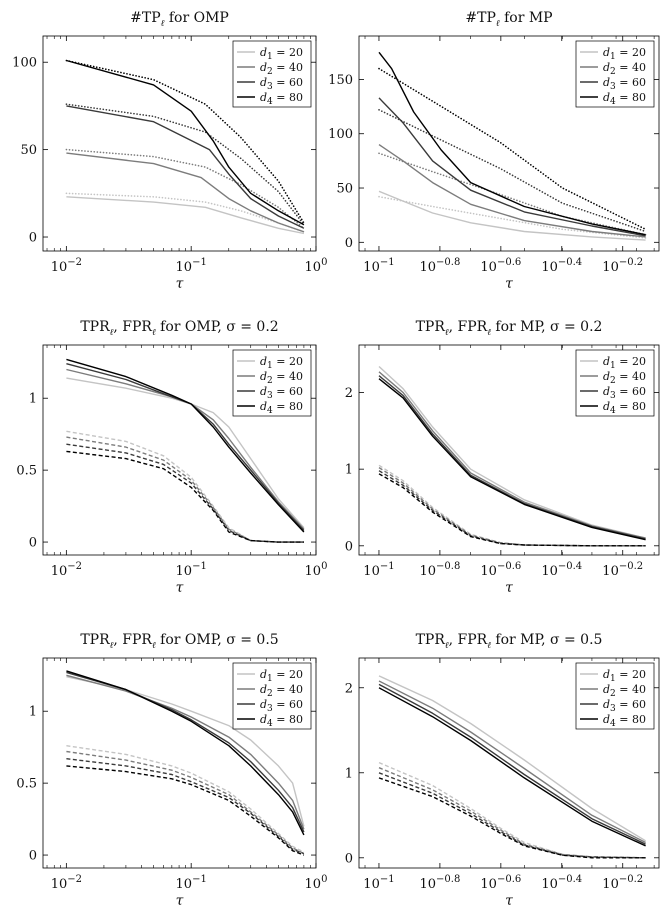 The image size is (668, 909). I want to click on y-tick-label: 0.5, so click(26, 471).